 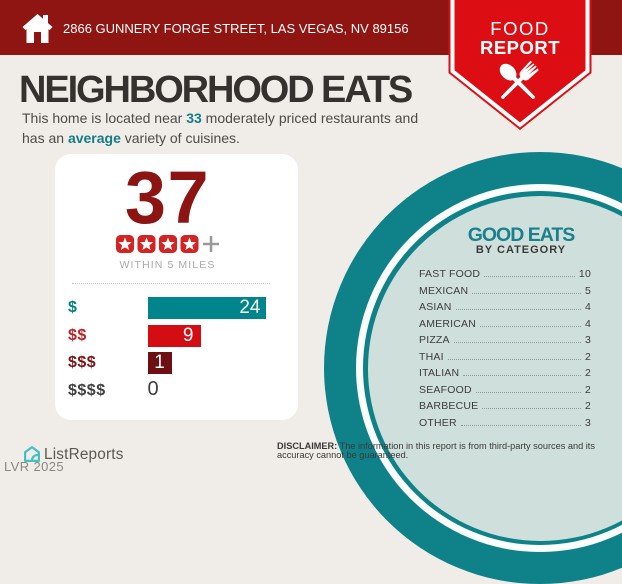 I want to click on svg-text: REPORT, so click(x=520, y=47).